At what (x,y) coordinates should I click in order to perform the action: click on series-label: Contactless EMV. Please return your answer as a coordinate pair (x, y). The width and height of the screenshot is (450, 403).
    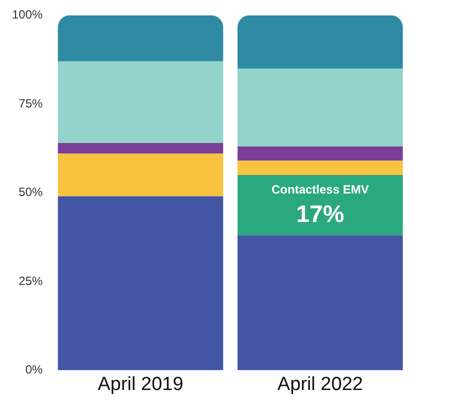
    Looking at the image, I should click on (320, 189).